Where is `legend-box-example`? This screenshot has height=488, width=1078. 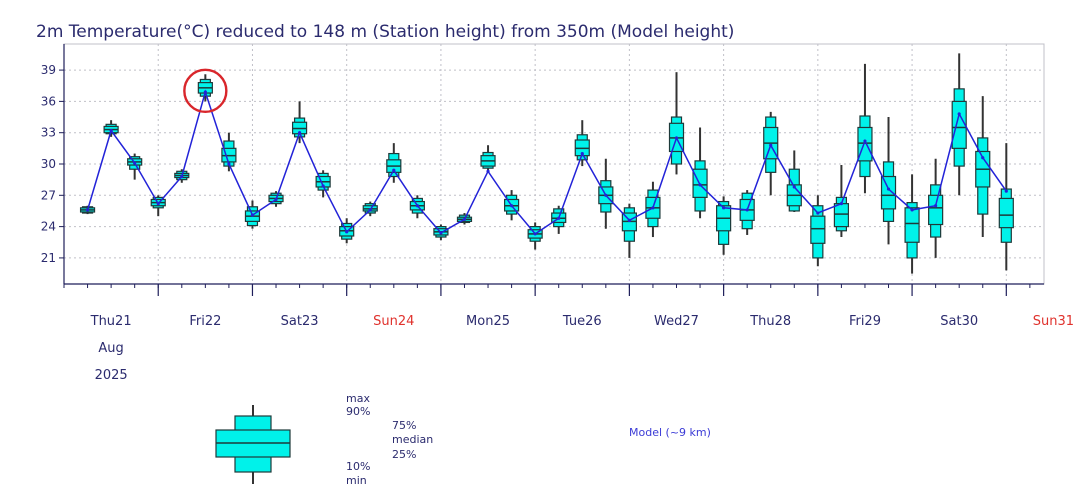 legend-box-example is located at coordinates (253, 444).